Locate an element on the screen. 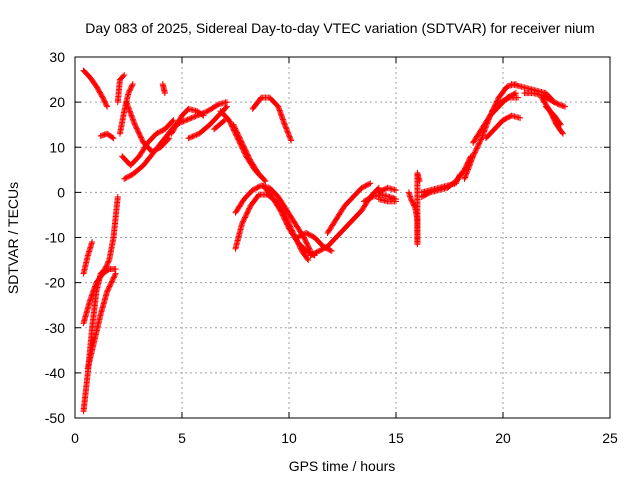 The height and width of the screenshot is (480, 640). x-tick-label: 10 is located at coordinates (289, 438).